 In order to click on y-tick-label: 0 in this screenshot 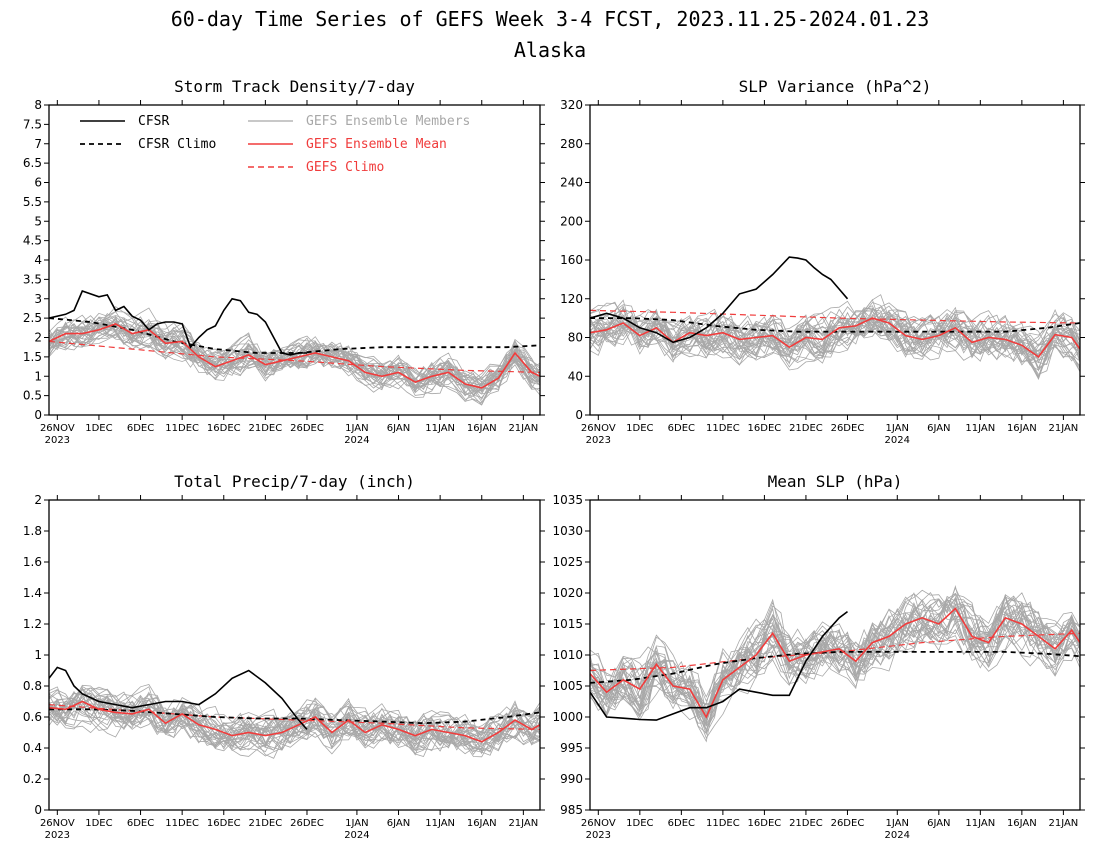, I will do `click(38, 810)`.